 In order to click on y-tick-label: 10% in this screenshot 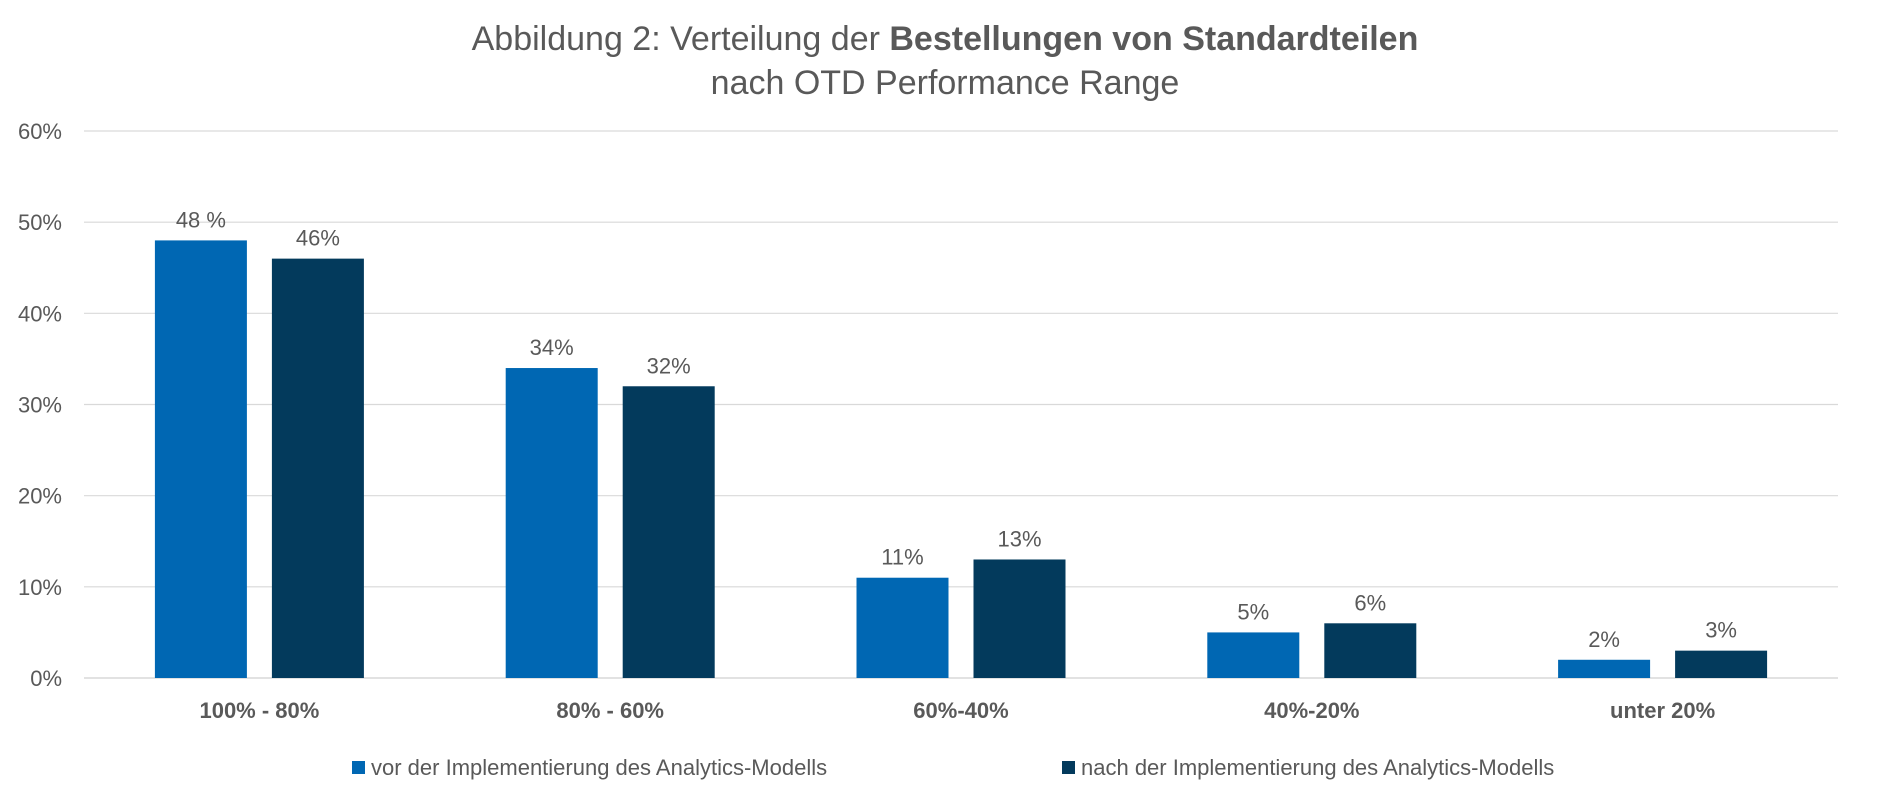, I will do `click(40, 587)`.